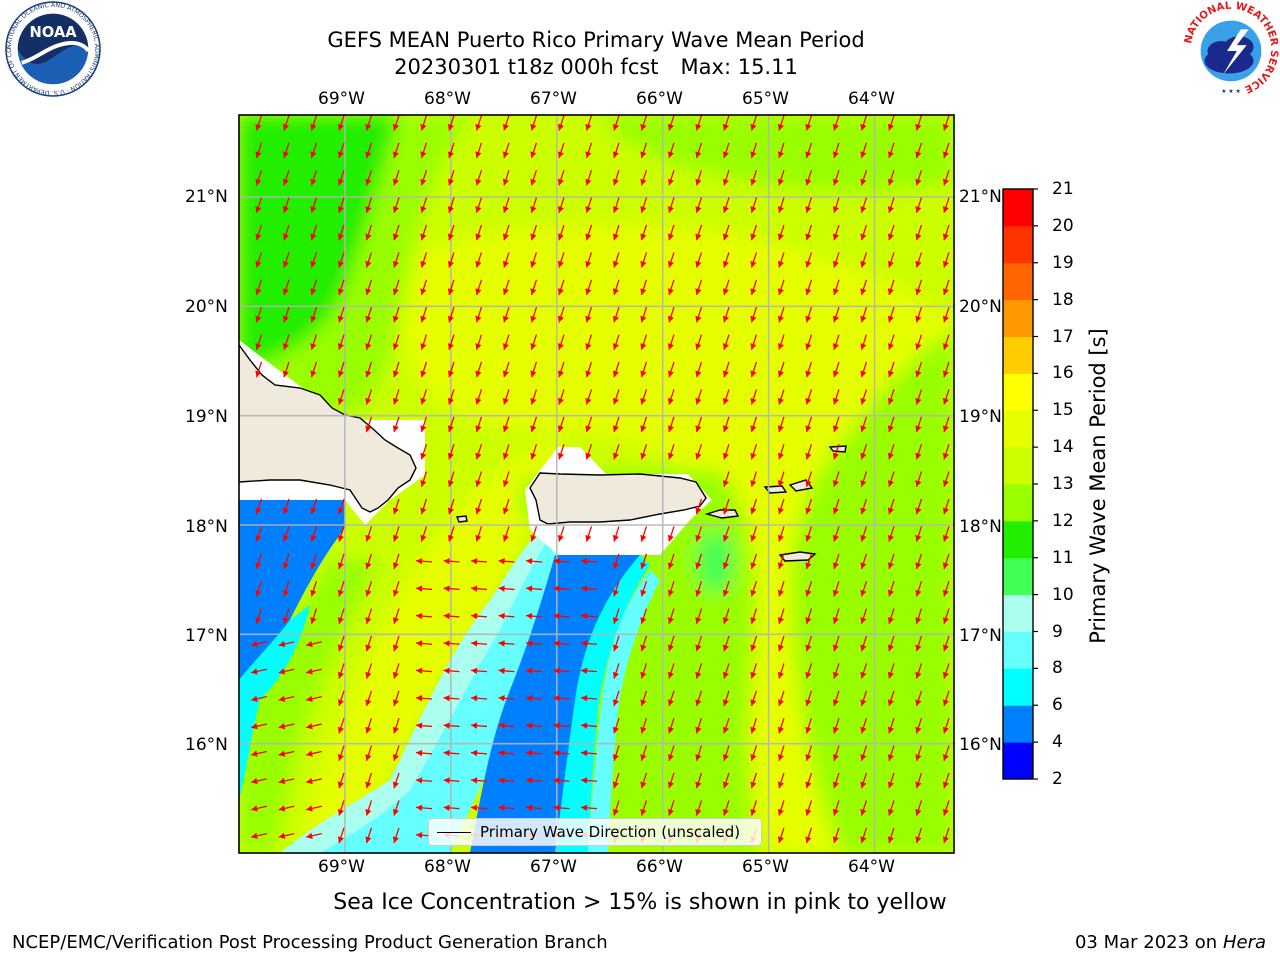 The width and height of the screenshot is (1280, 960). I want to click on lon-label-bottom: 69°W, so click(341, 867).